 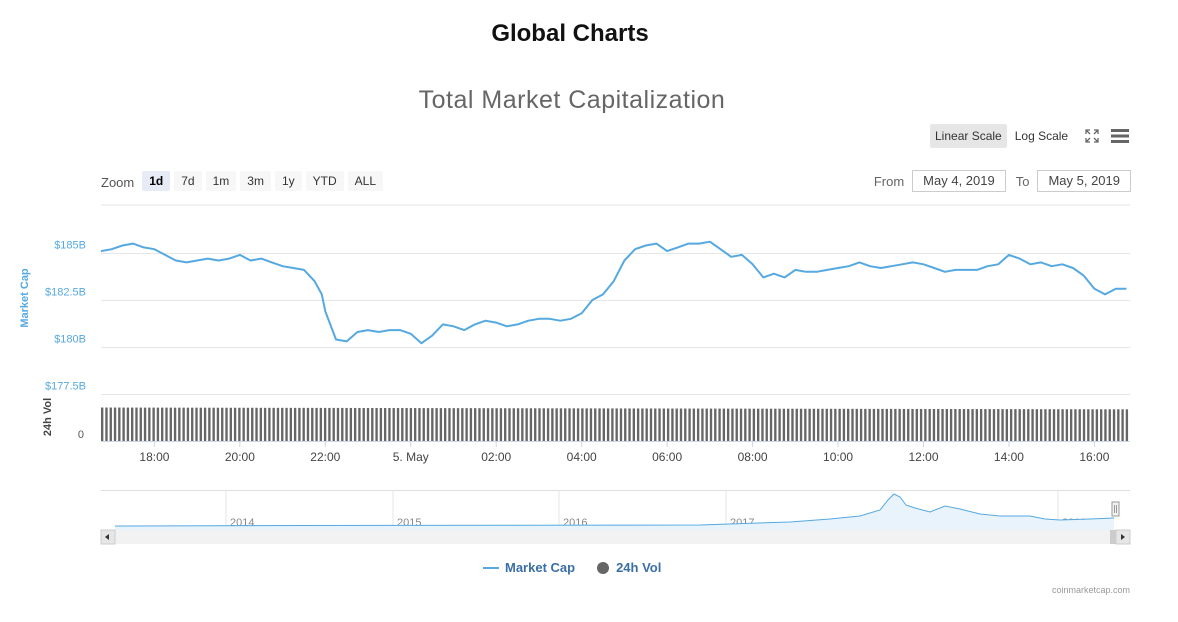 I want to click on zoom-1m-button: 1m, so click(x=221, y=181).